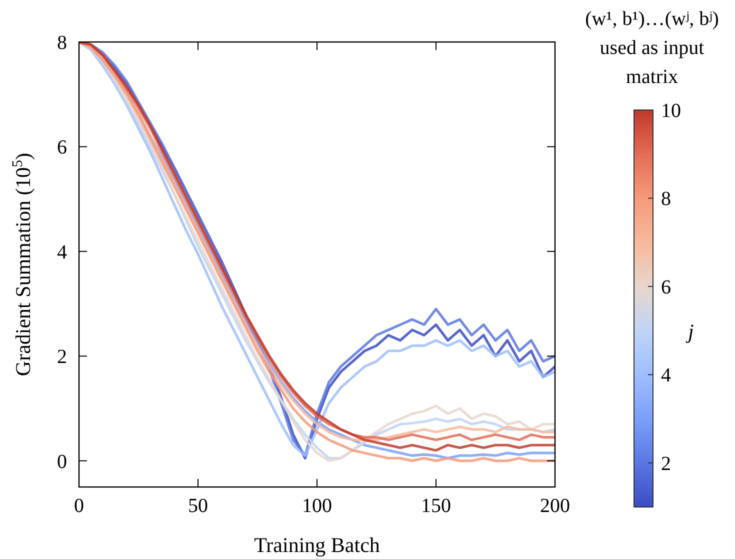 The image size is (735, 559). Describe the element at coordinates (79, 506) in the screenshot. I see `x-tick-label: 0` at that location.